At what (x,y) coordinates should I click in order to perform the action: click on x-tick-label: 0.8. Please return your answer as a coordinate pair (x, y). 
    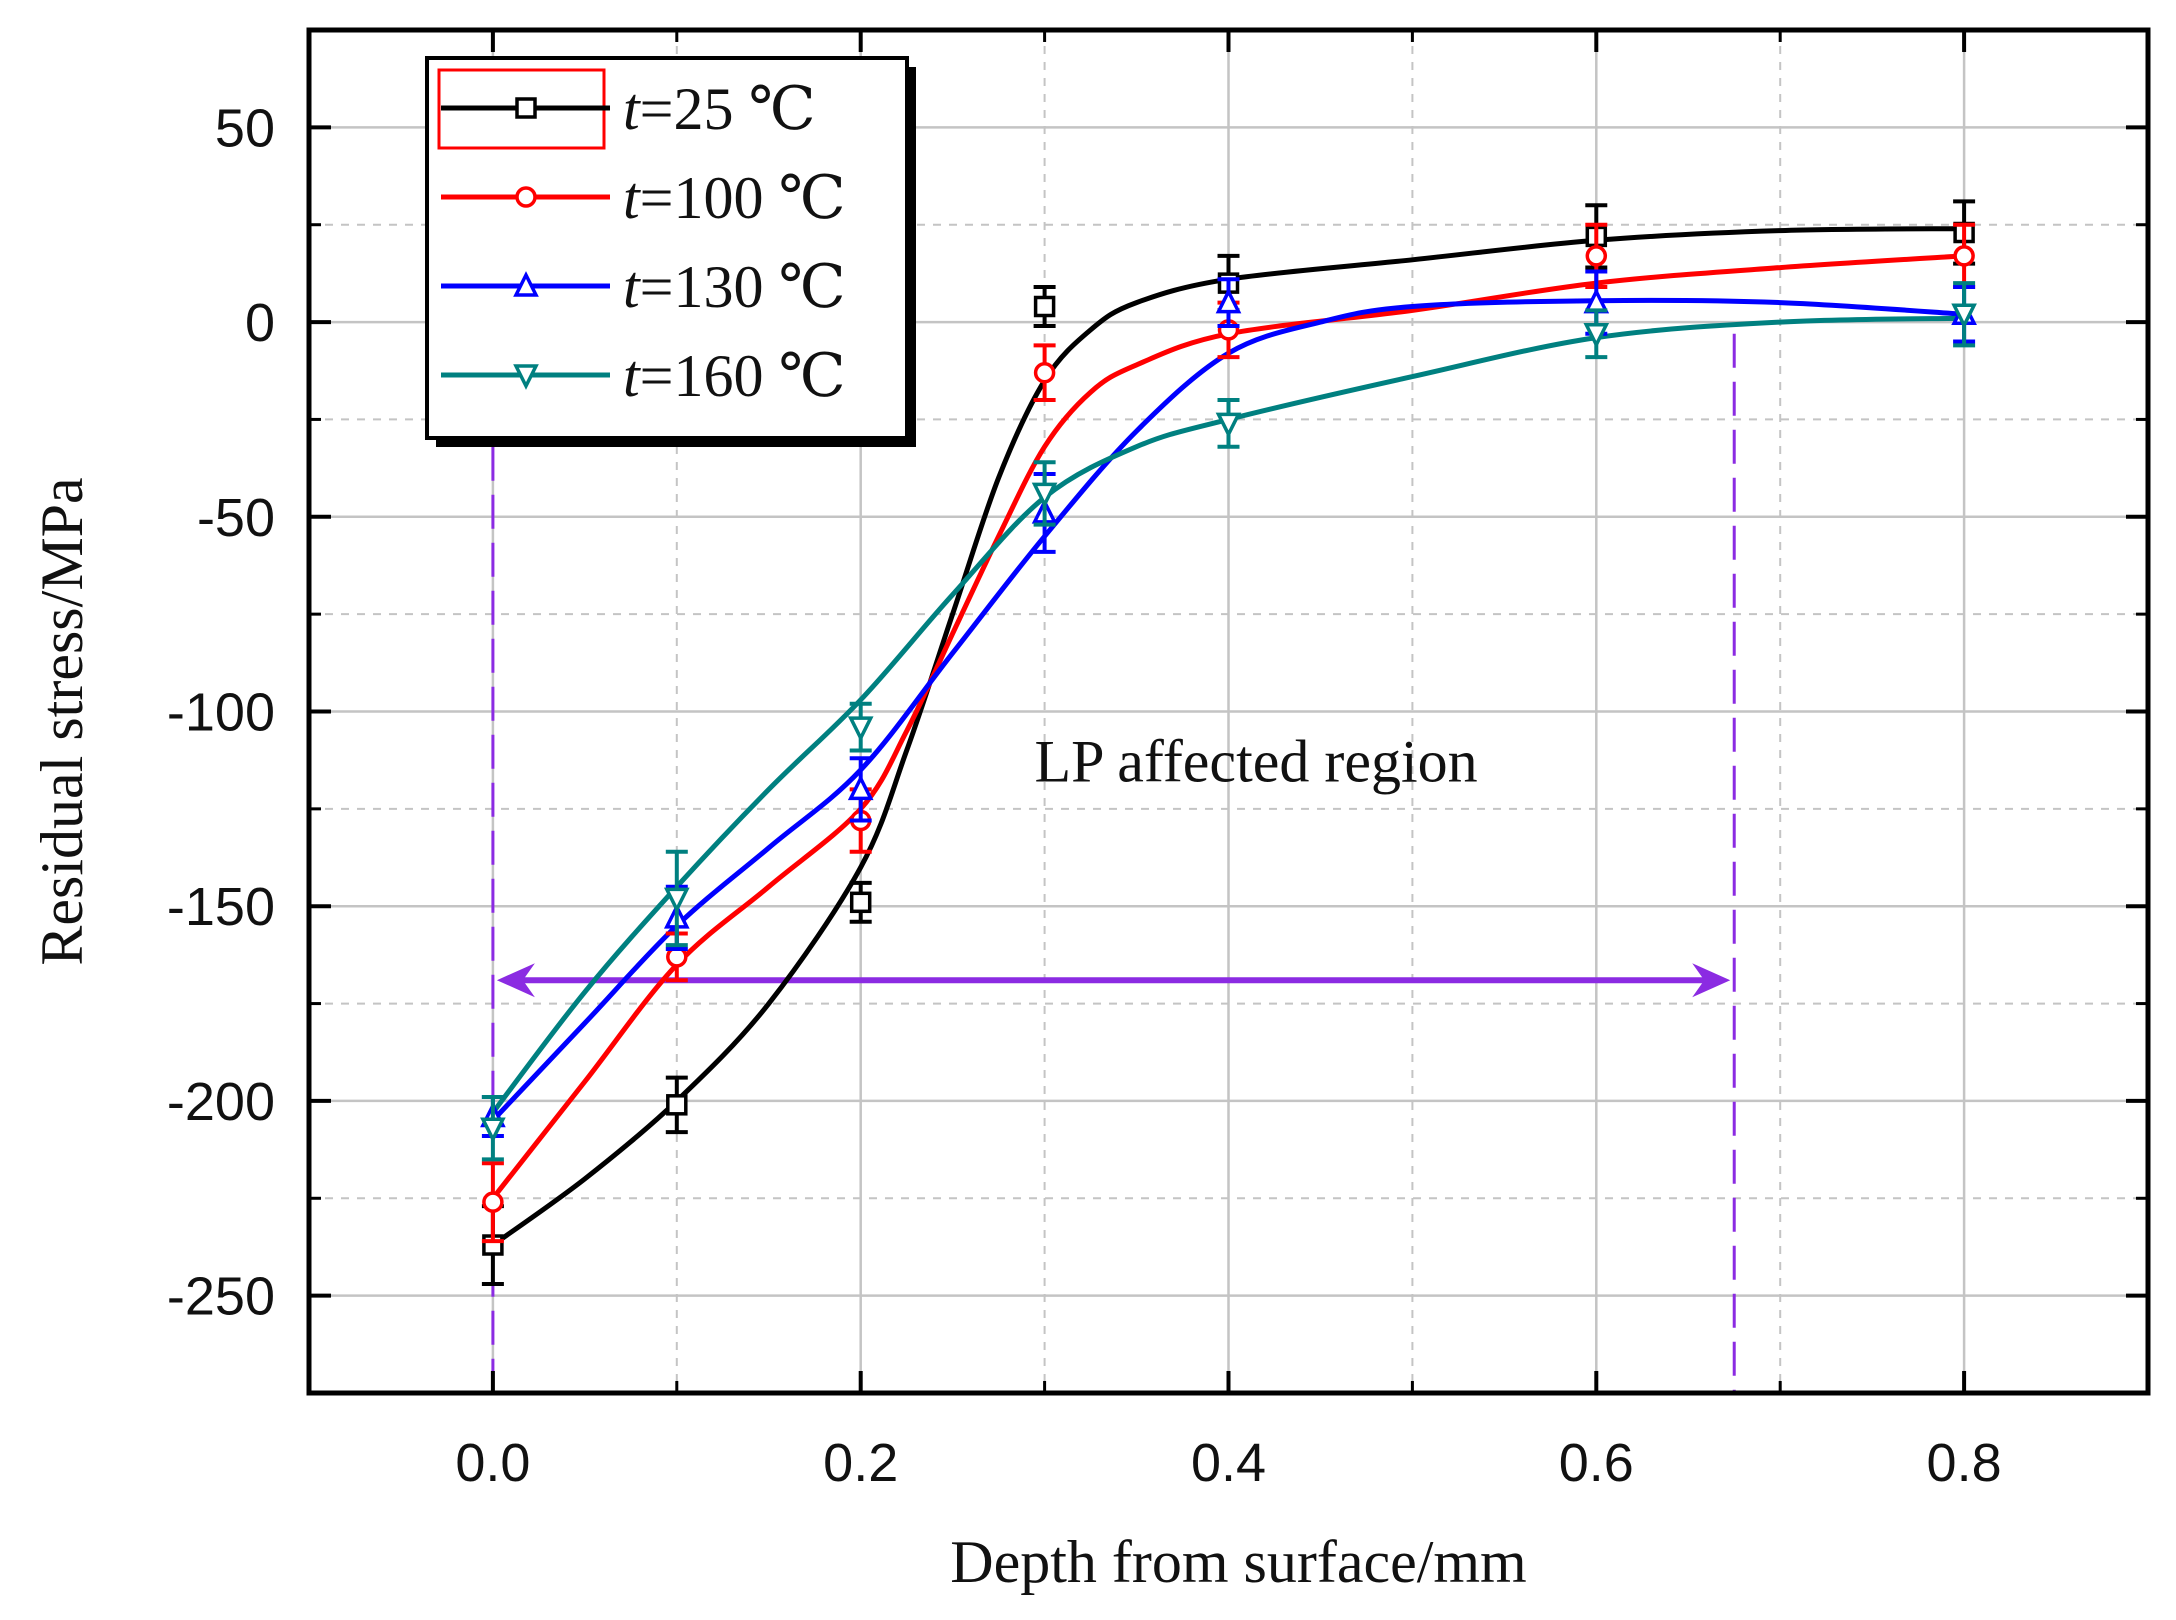
    Looking at the image, I should click on (1964, 1463).